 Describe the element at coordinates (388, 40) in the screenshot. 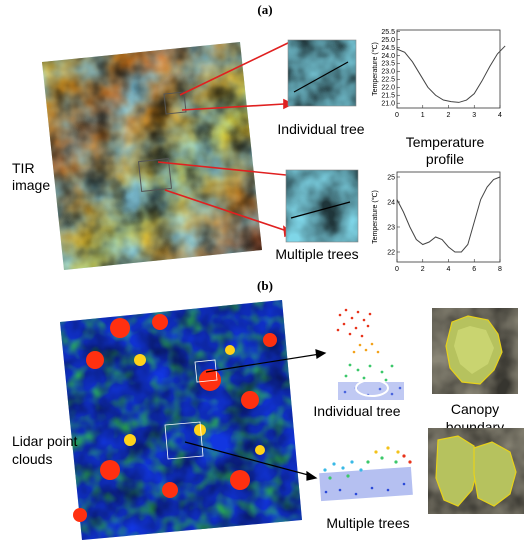

I see `chart1-y-tick-label: 25.0` at that location.